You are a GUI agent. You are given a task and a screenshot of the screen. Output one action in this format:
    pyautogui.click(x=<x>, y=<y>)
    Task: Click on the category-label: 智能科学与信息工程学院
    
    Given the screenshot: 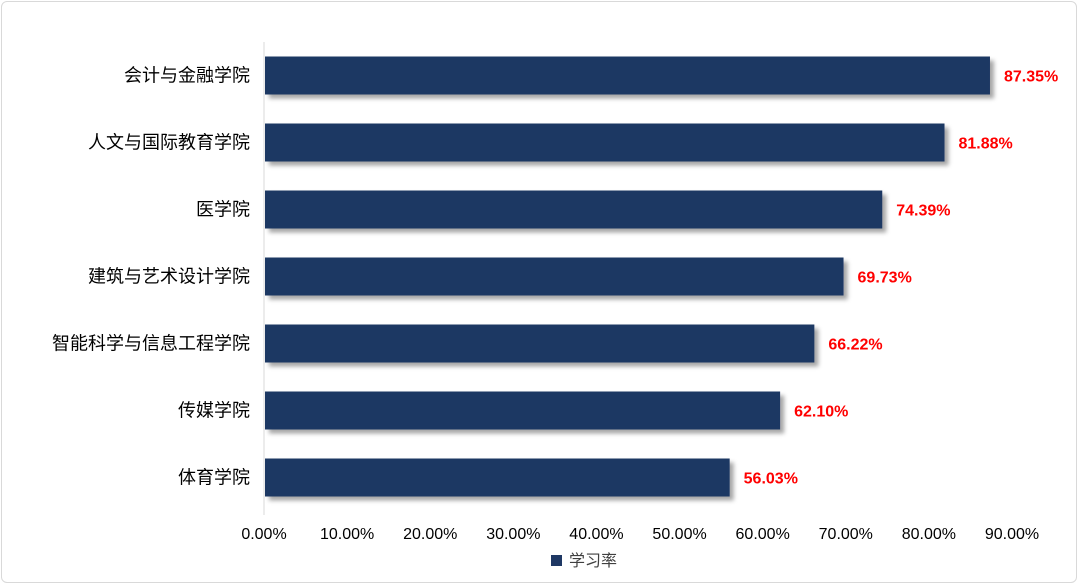 What is the action you would take?
    pyautogui.click(x=151, y=344)
    